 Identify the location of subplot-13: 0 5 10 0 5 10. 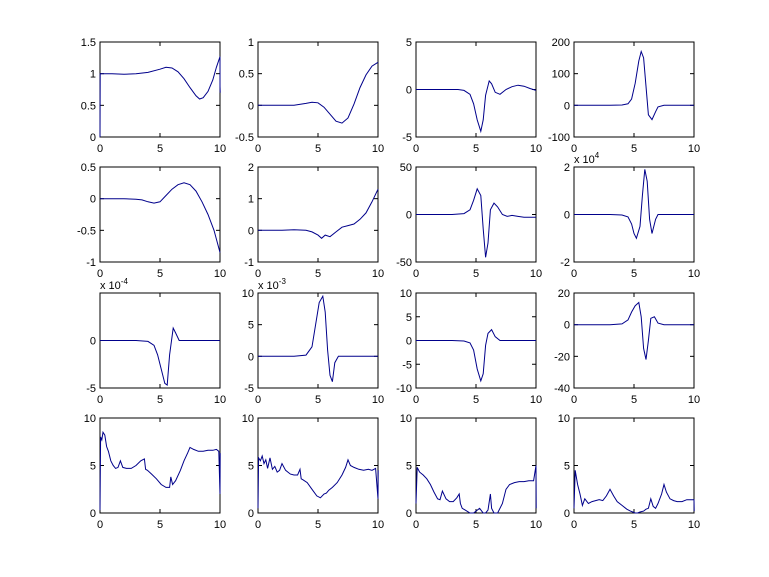
(155, 472).